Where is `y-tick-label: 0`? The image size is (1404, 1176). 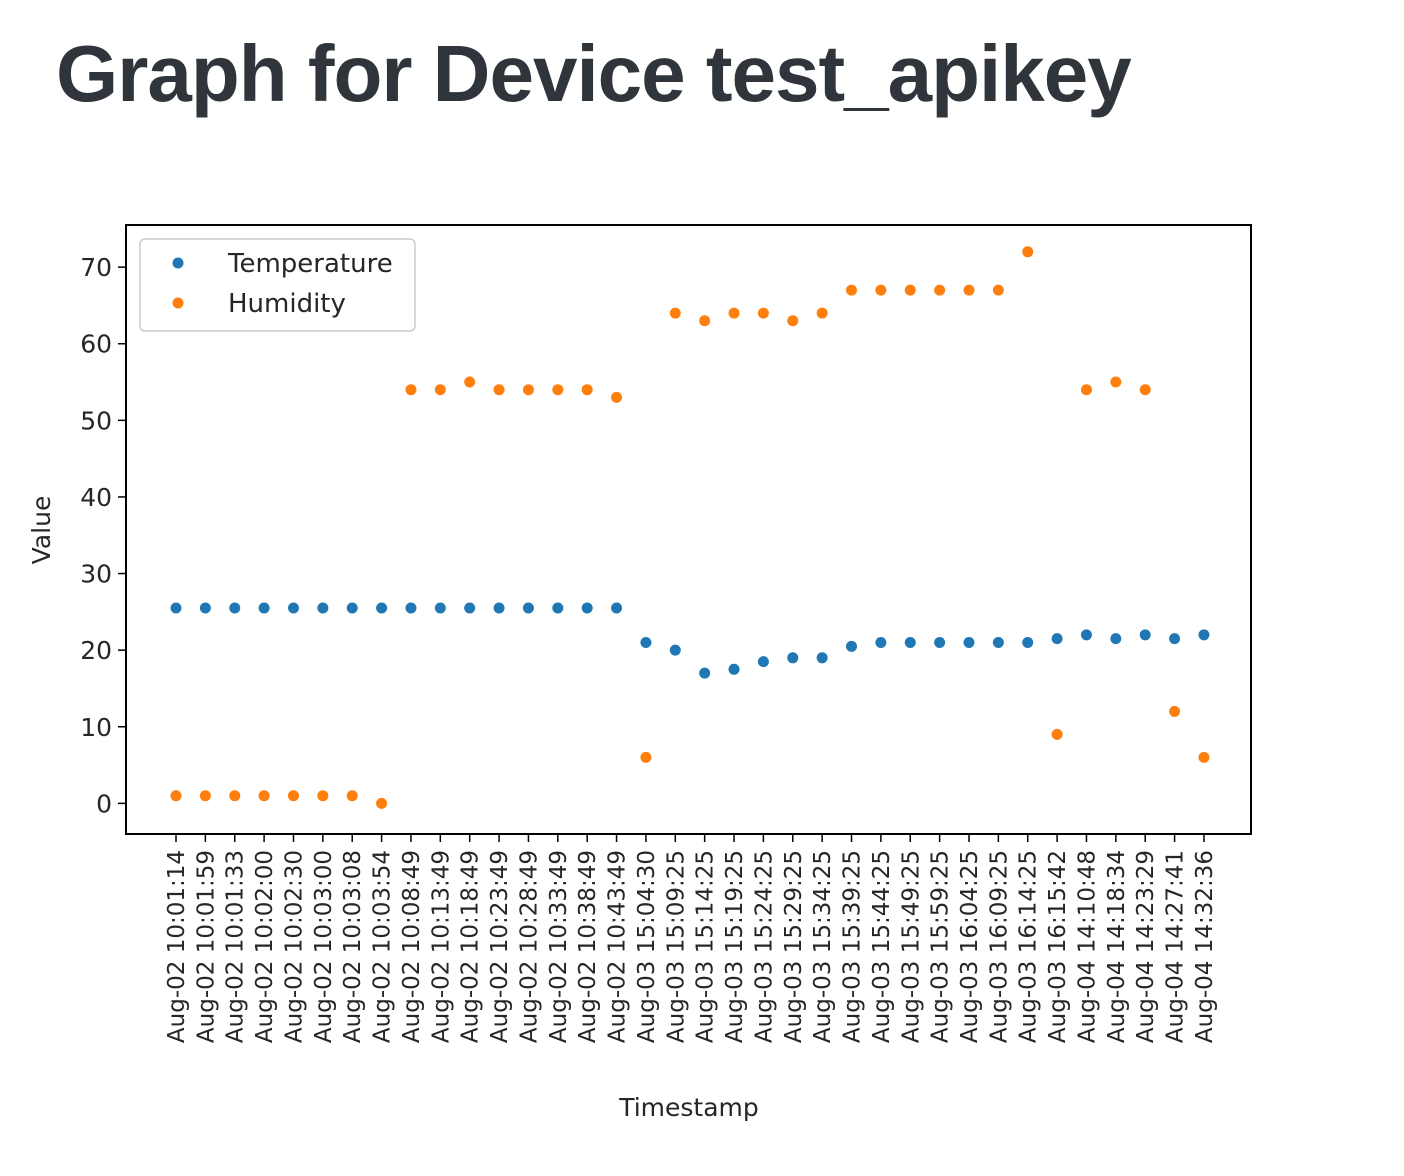 y-tick-label: 0 is located at coordinates (104, 803).